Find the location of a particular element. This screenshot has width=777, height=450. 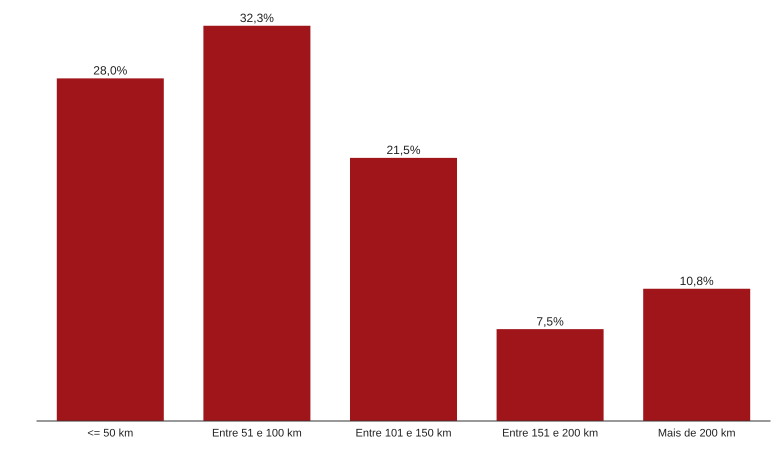

data-label: 28,0% is located at coordinates (110, 71).